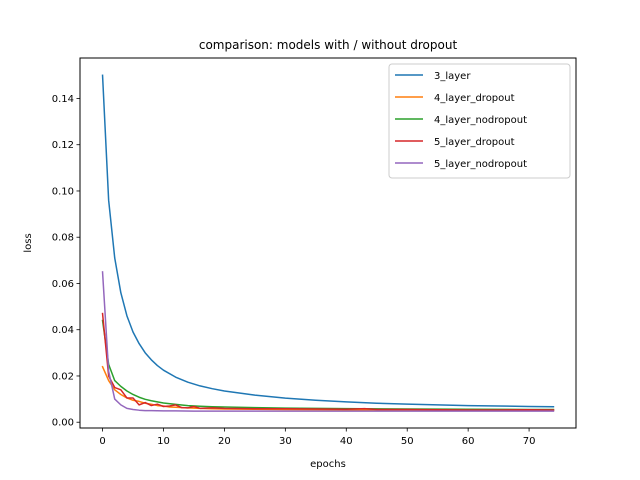  I want to click on x-tick-label: 40, so click(346, 441).